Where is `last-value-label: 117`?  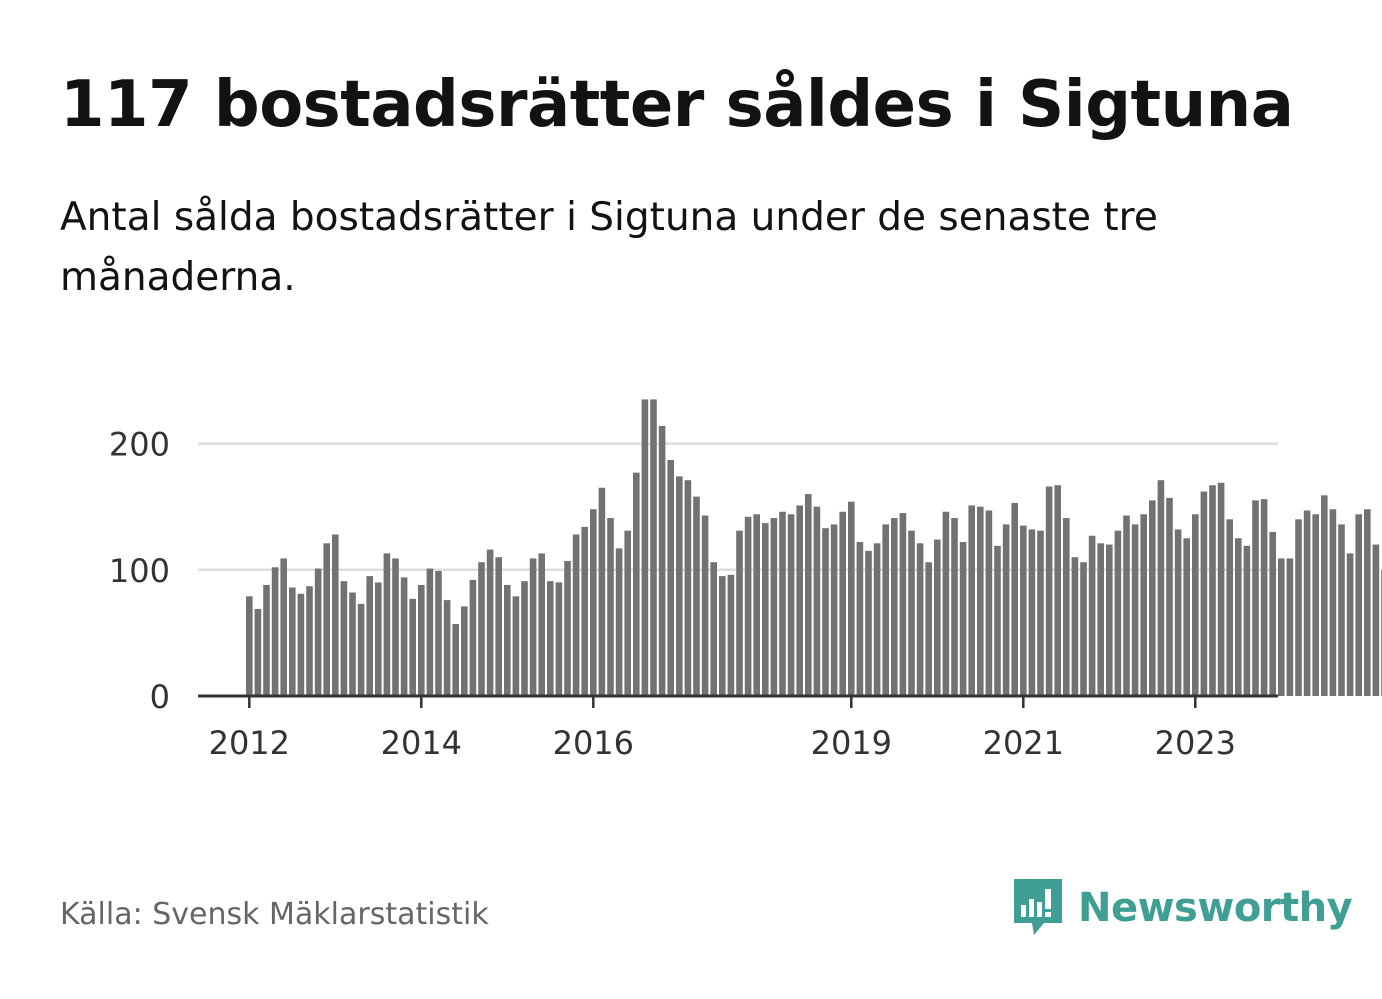 last-value-label: 117 is located at coordinates (1380, 518).